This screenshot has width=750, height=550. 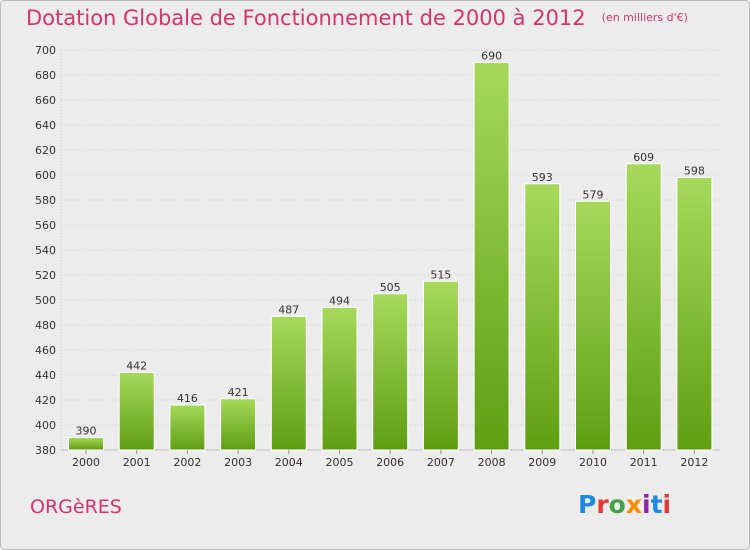 What do you see at coordinates (45, 275) in the screenshot?
I see `y-tick-label: 520` at bounding box center [45, 275].